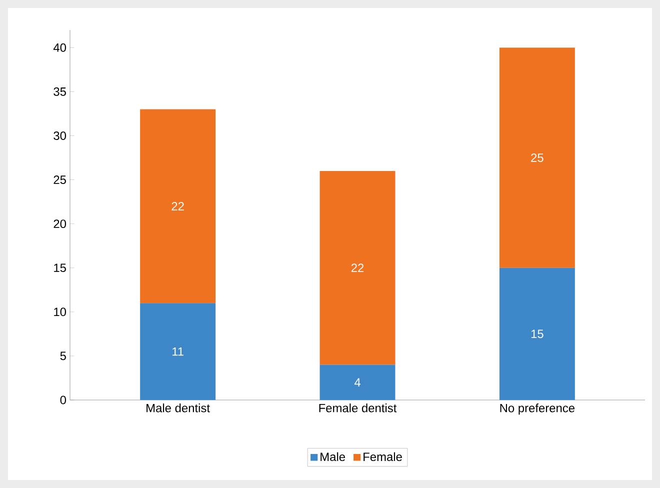 The height and width of the screenshot is (488, 660). I want to click on x-tick-label: Male dentist, so click(178, 408).